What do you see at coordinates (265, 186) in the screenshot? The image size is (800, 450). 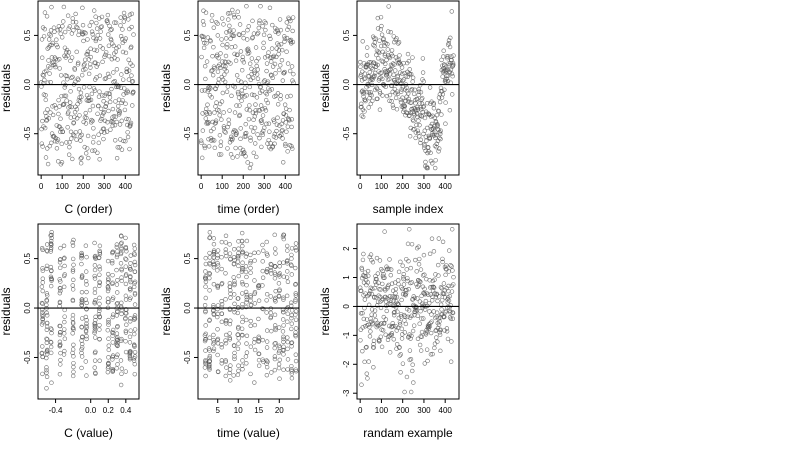 I see `x-tick-label: 300` at bounding box center [265, 186].